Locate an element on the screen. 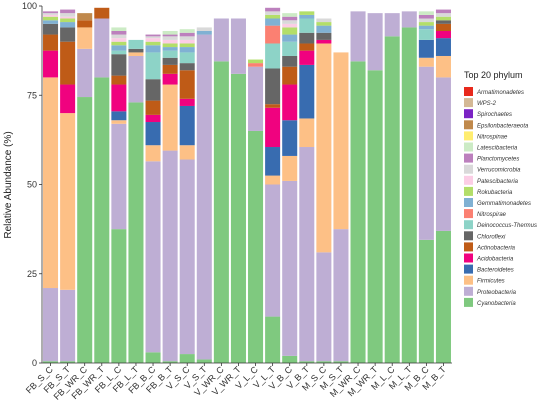  bar-segment-FB_B_T-Gemmatimonadetes is located at coordinates (170, 49).